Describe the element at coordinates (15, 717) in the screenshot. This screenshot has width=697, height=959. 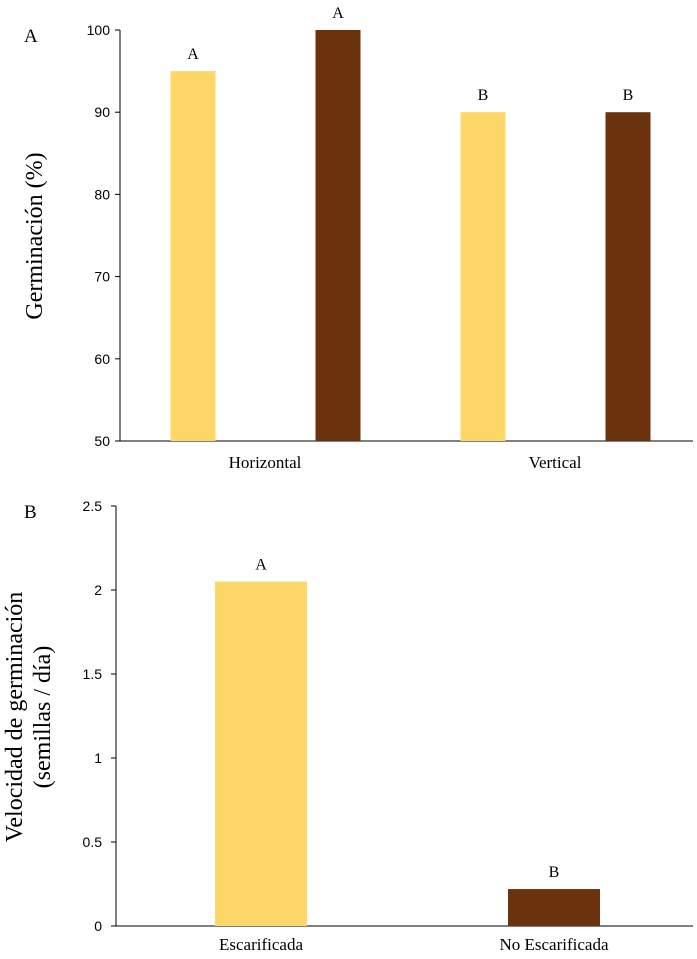
I see `panel-b-y-axis-label-line1: Velocidad de germinación` at that location.